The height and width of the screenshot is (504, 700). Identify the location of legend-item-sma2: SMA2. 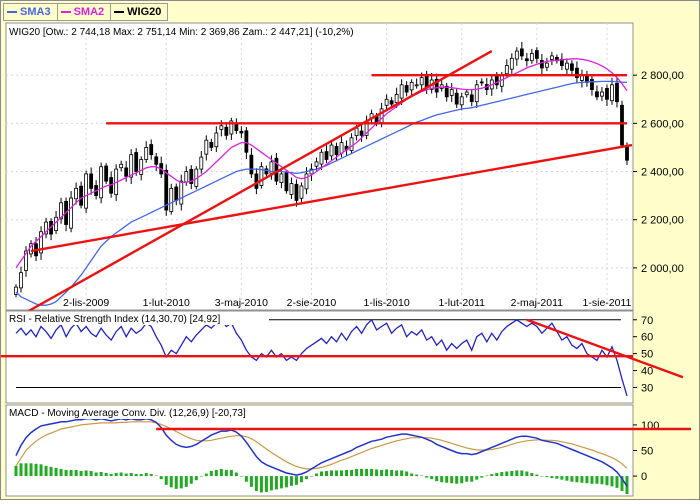
(85, 12).